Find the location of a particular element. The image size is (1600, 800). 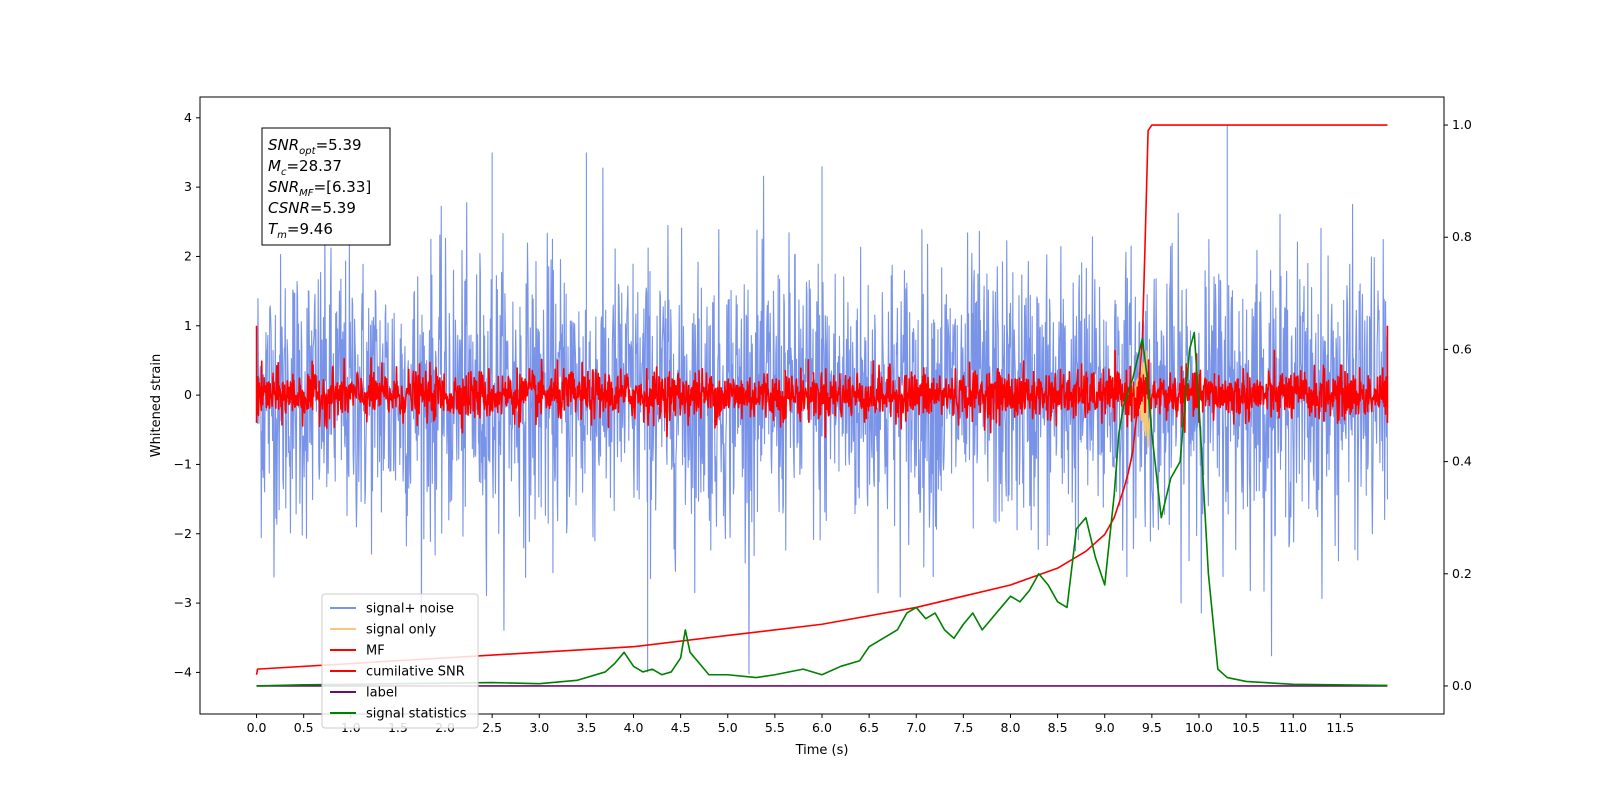

x-axis-label: Time (s) is located at coordinates (822, 750).